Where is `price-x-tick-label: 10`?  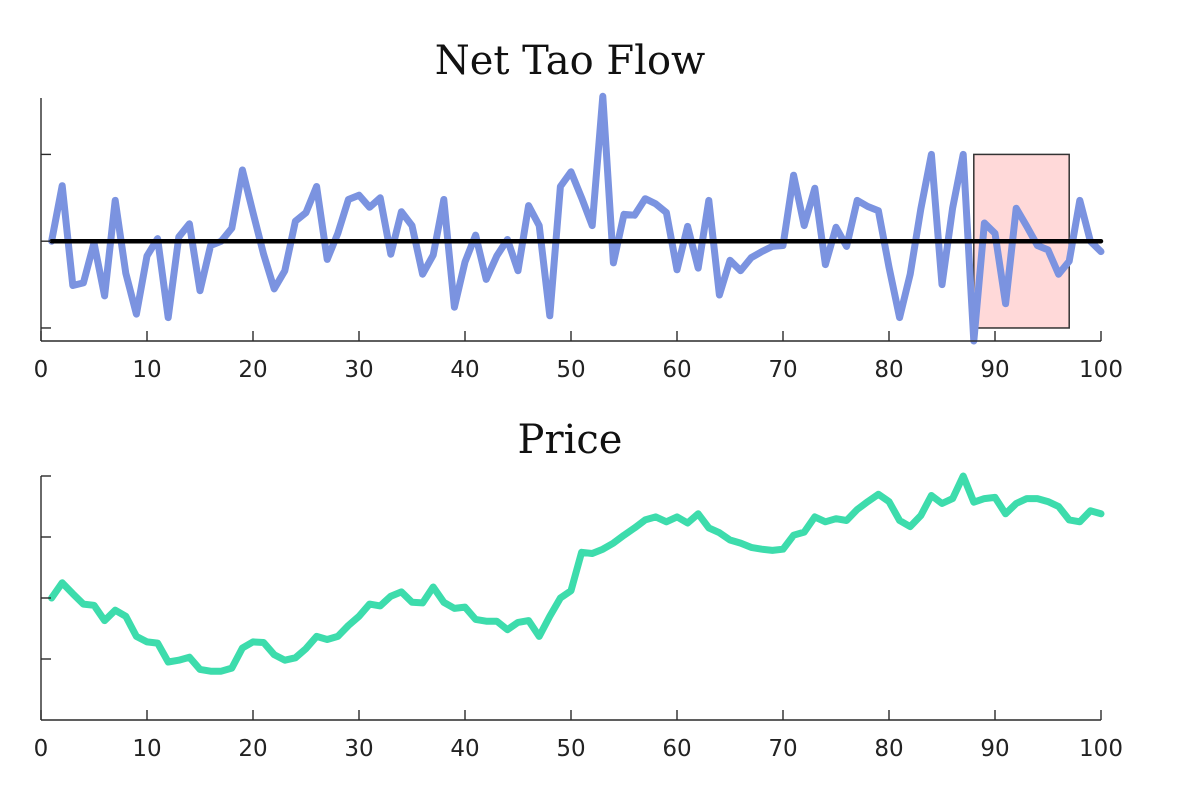 price-x-tick-label: 10 is located at coordinates (146, 749).